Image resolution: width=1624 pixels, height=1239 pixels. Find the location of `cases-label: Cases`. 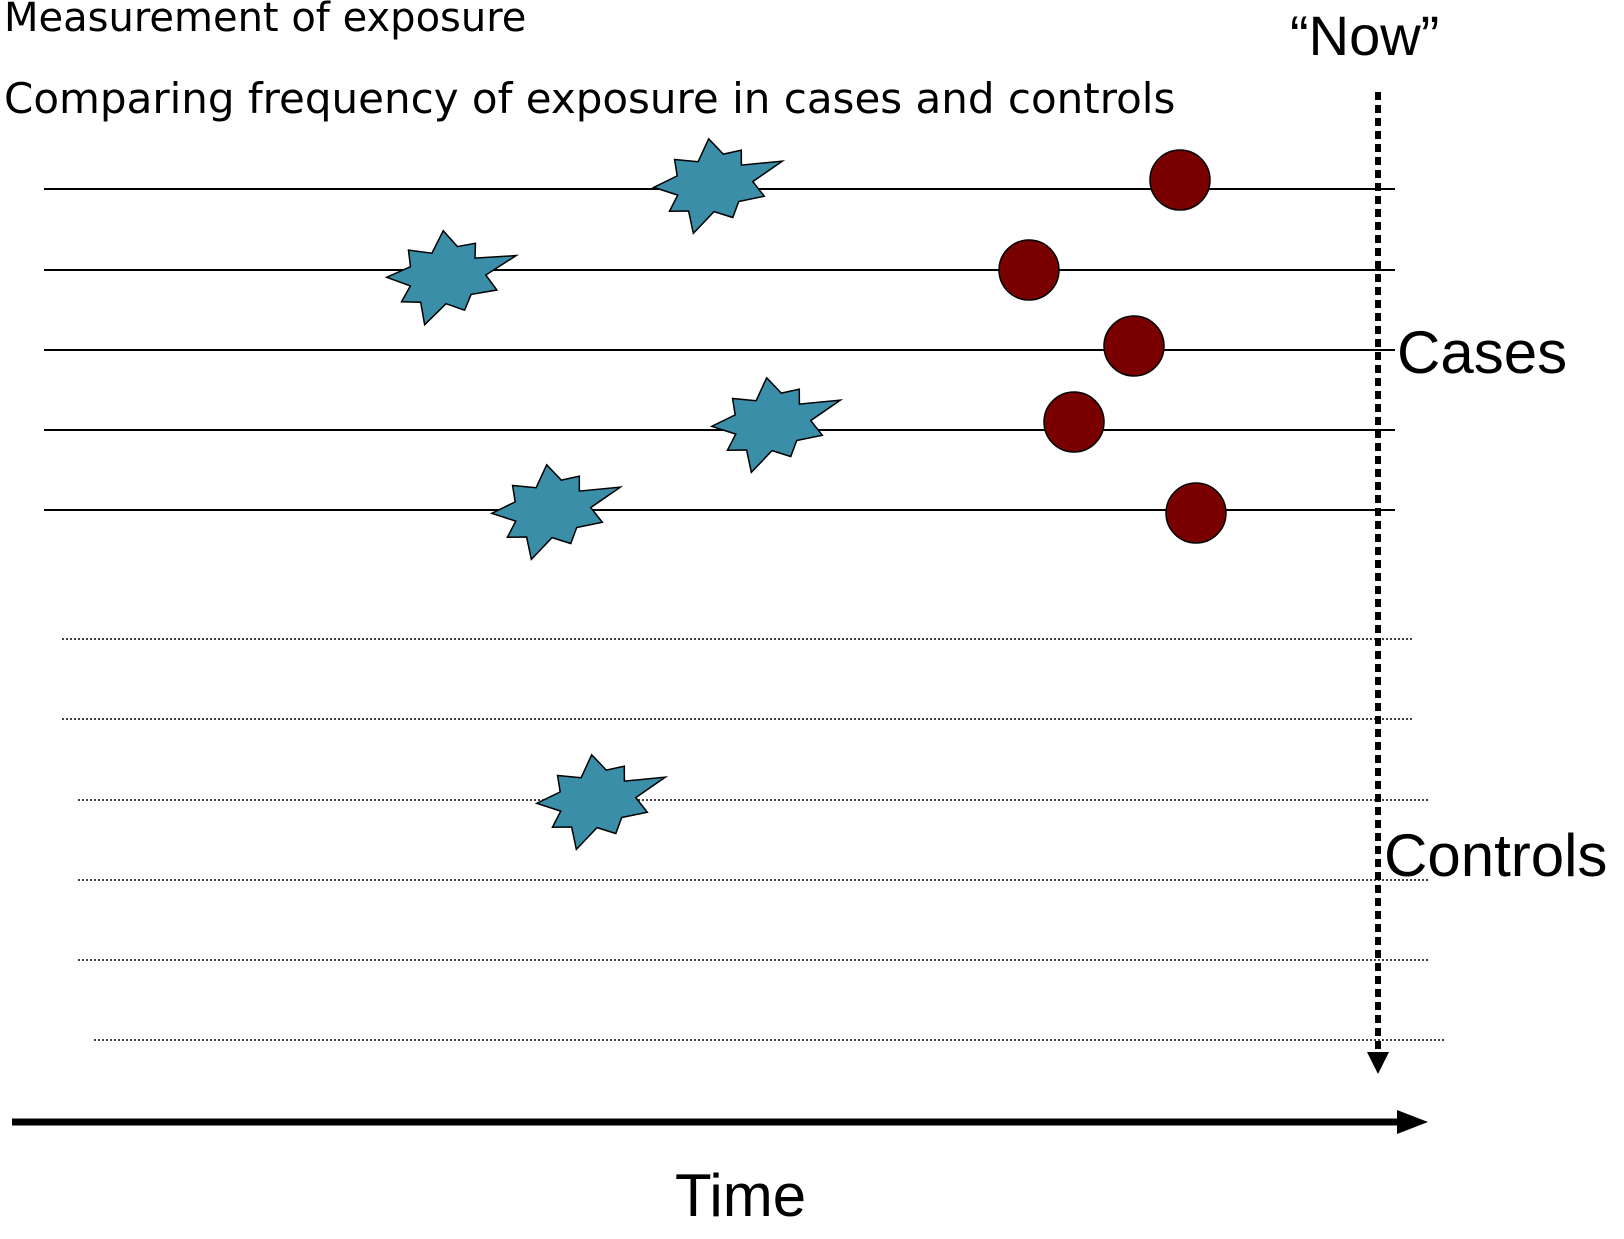

cases-label: Cases is located at coordinates (1482, 352).